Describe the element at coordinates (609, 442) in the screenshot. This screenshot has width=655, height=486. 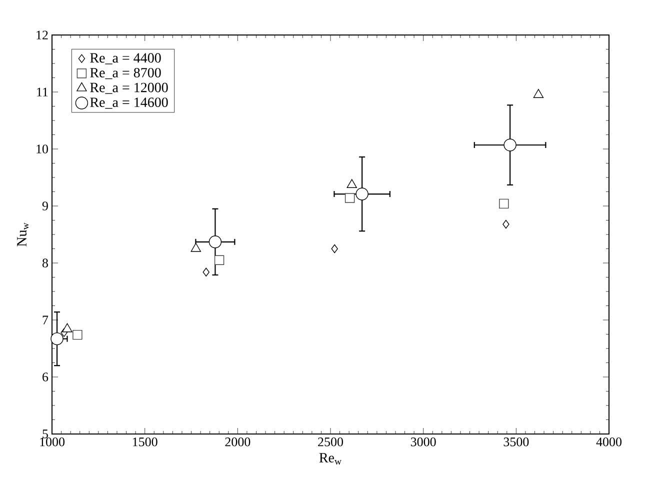
I see `x-tick-label: 4000` at that location.